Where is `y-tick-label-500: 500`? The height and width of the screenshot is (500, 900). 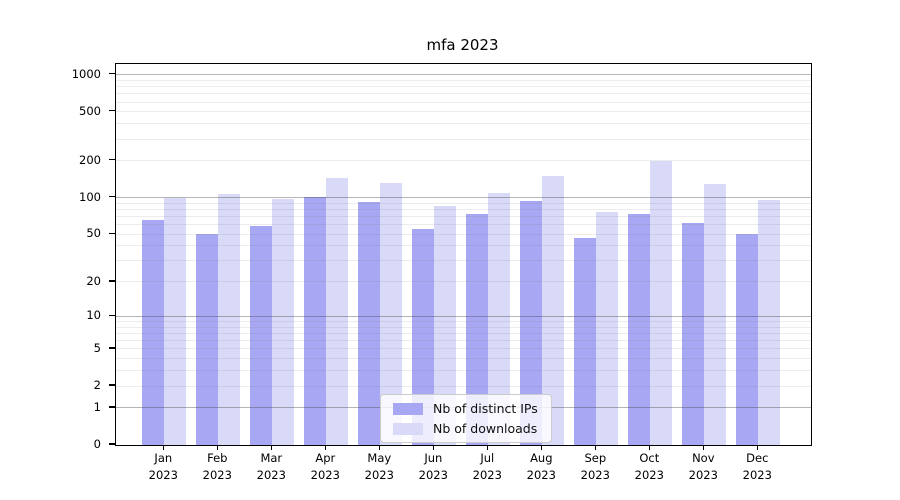 y-tick-label-500: 500 is located at coordinates (90, 110).